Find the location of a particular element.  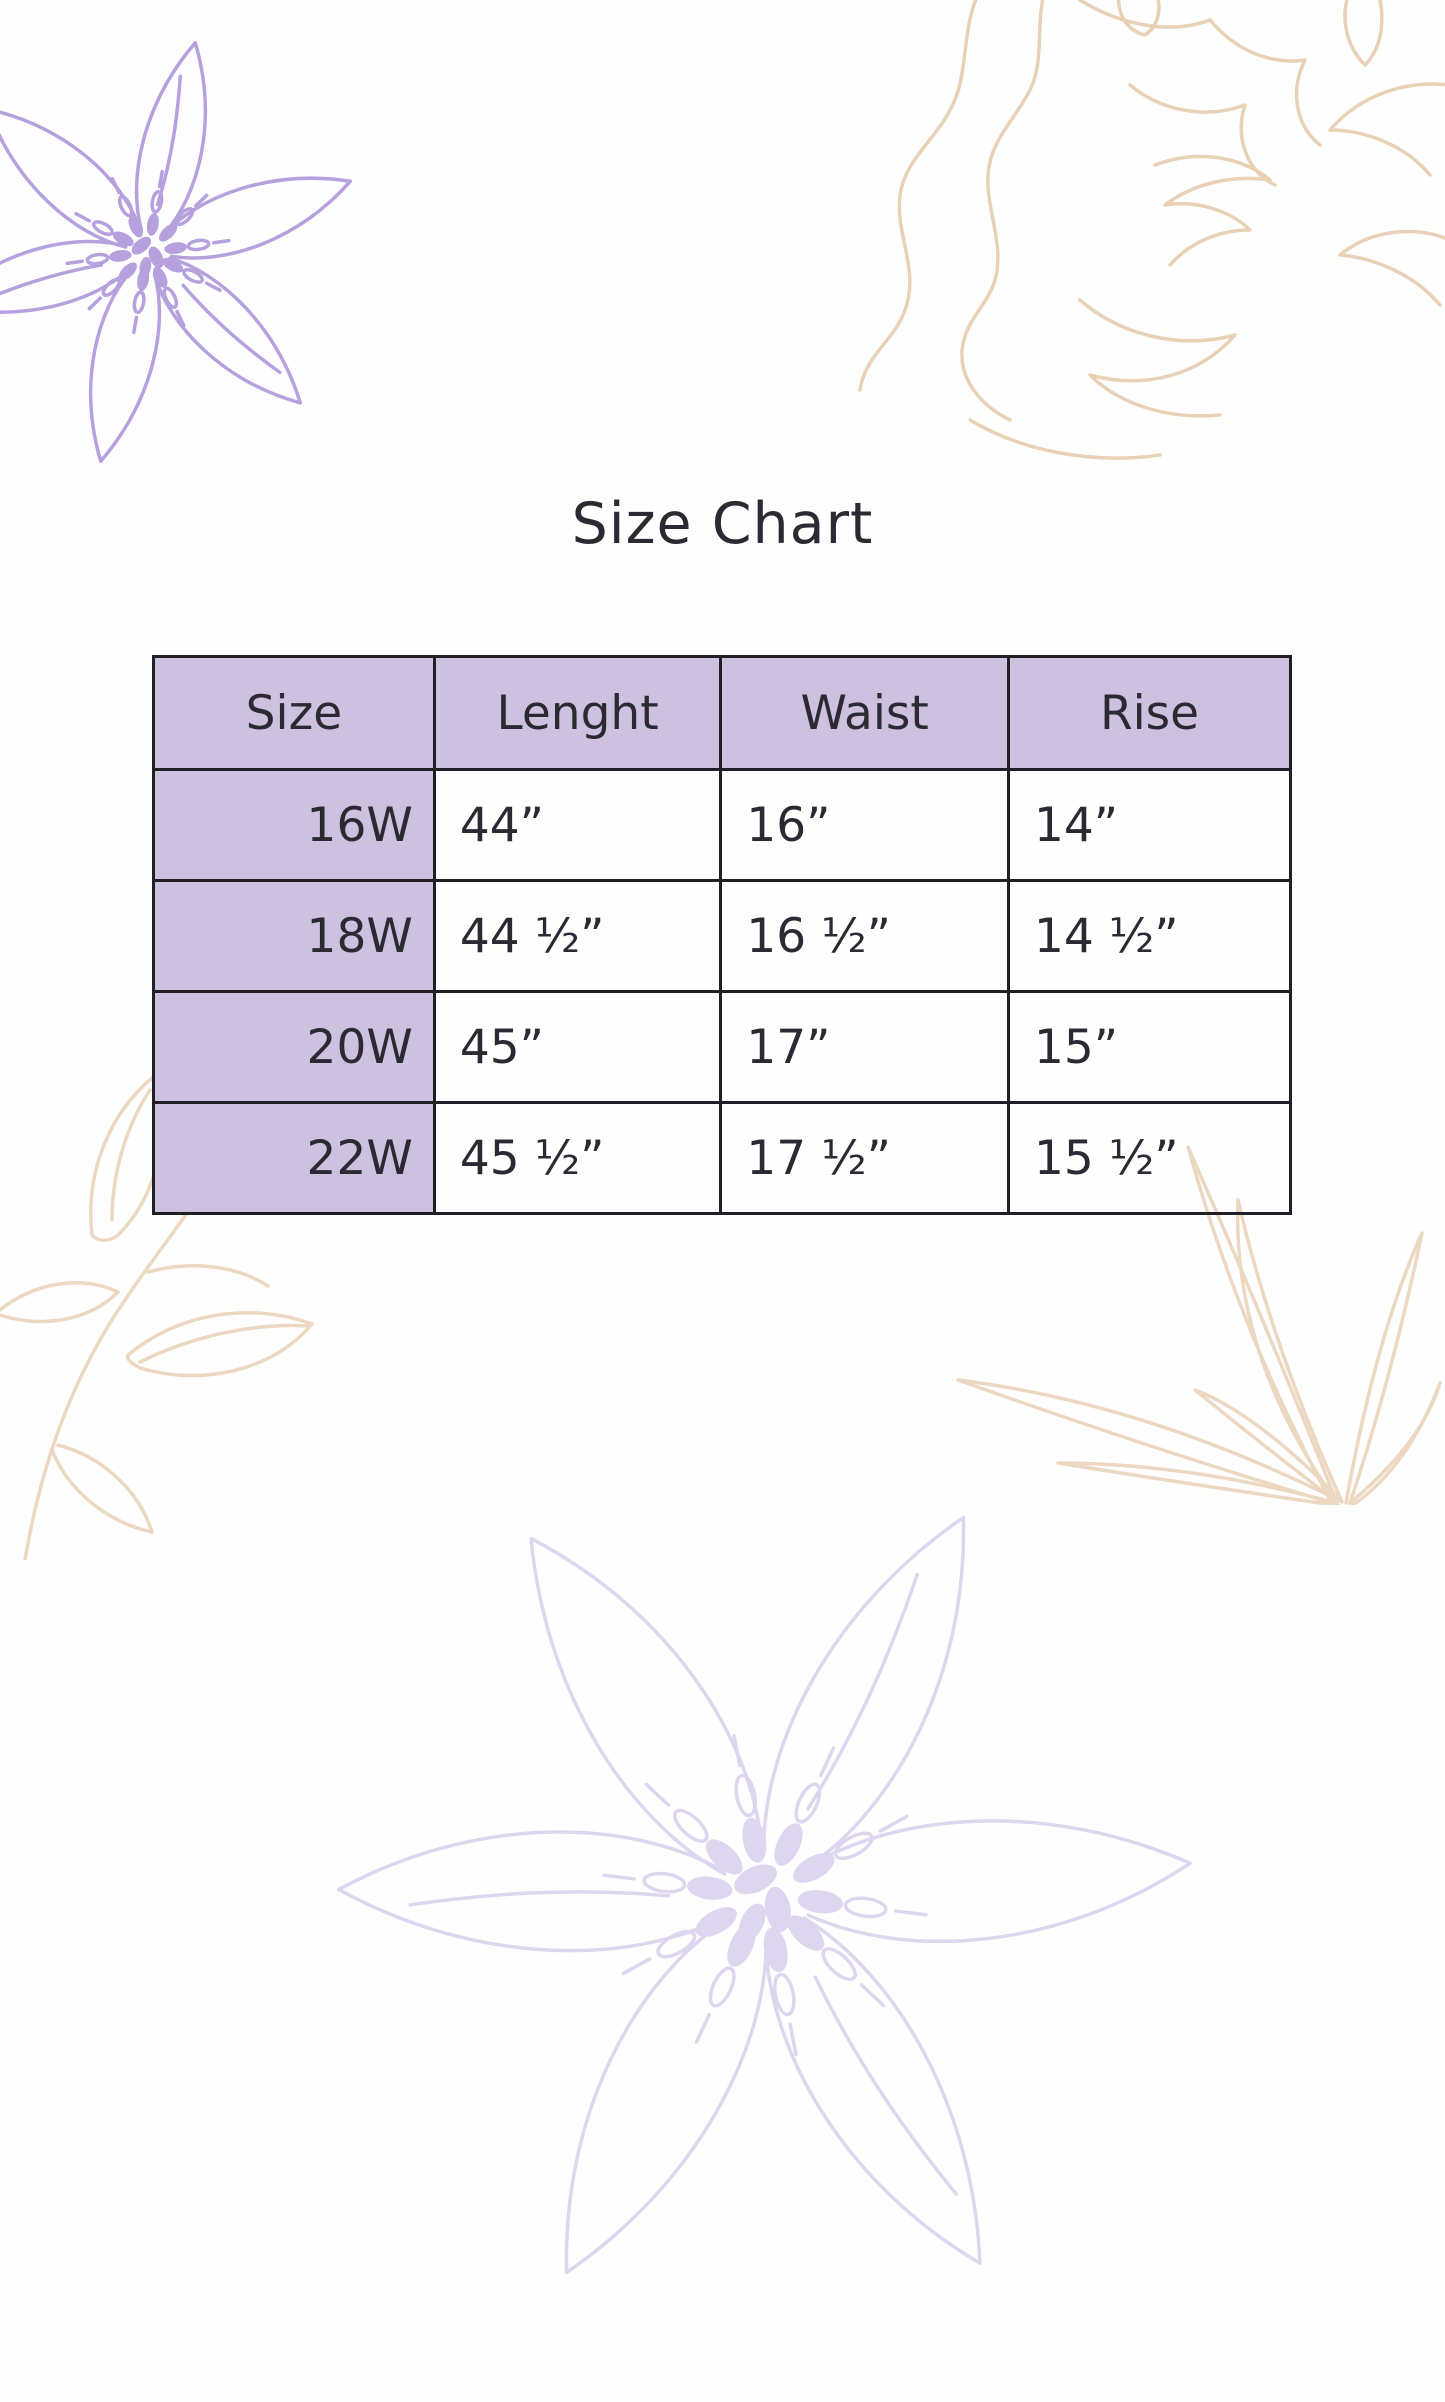

column-header-size: Size is located at coordinates (294, 713).